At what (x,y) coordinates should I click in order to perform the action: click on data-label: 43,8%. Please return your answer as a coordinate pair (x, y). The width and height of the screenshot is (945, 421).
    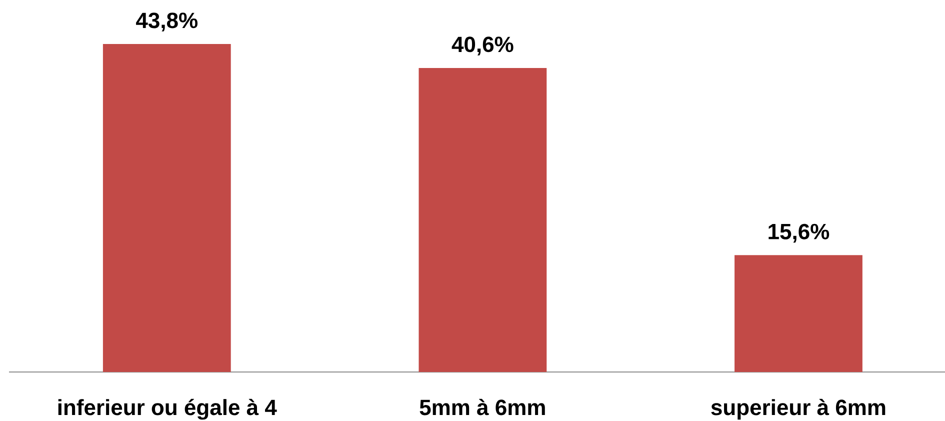
    Looking at the image, I should click on (167, 22).